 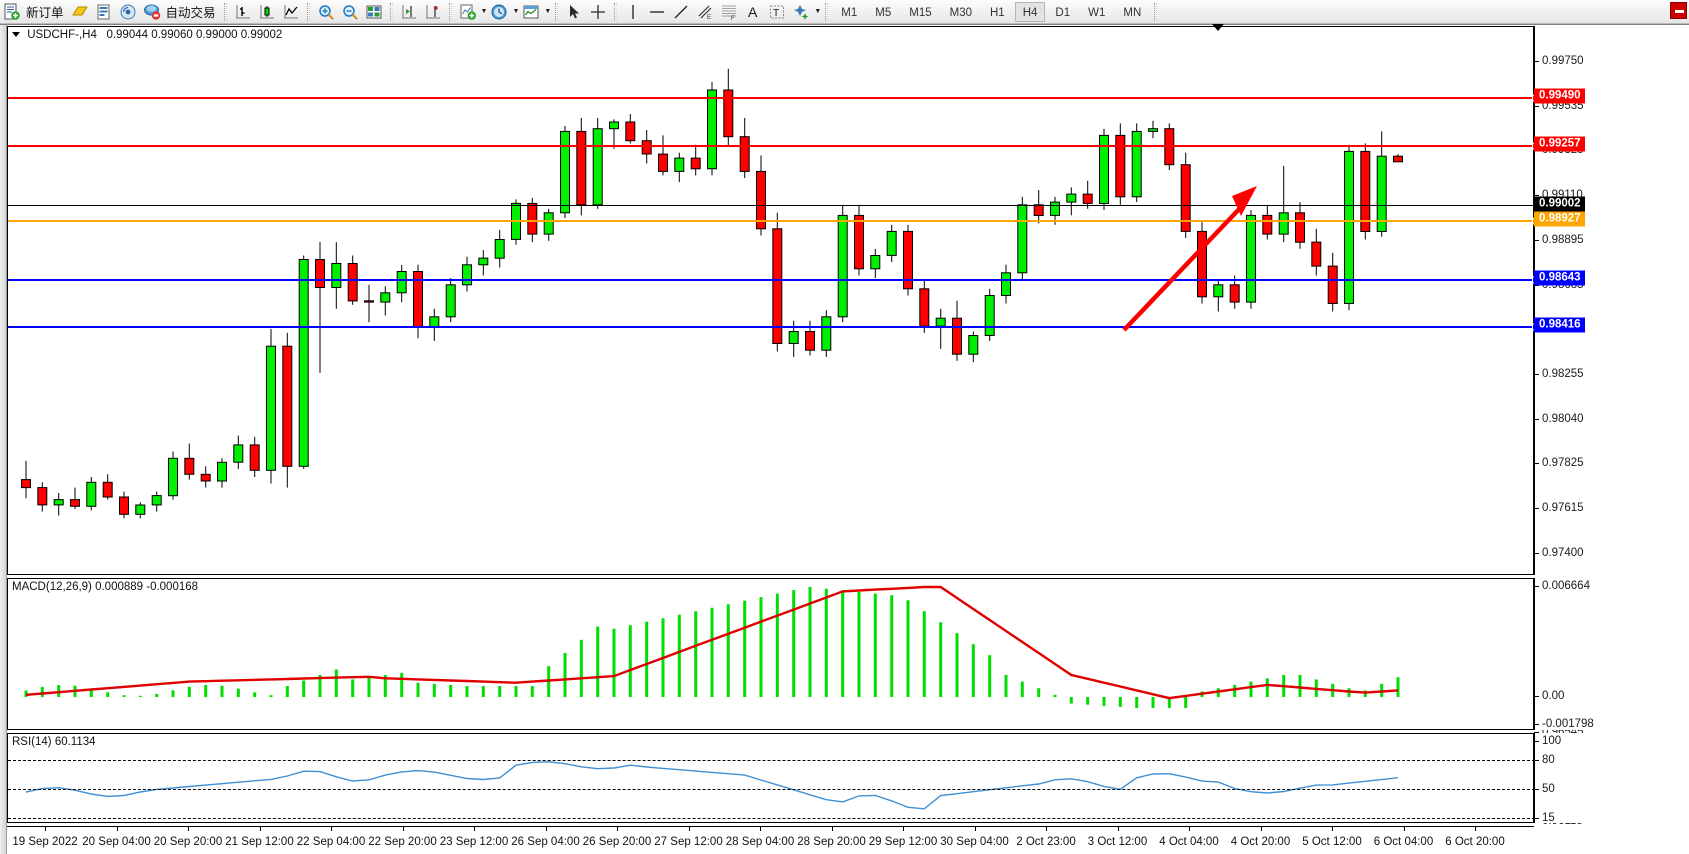 What do you see at coordinates (1611, 654) in the screenshot?
I see `macd-axis: 0.006664 0.00 -0.001798` at bounding box center [1611, 654].